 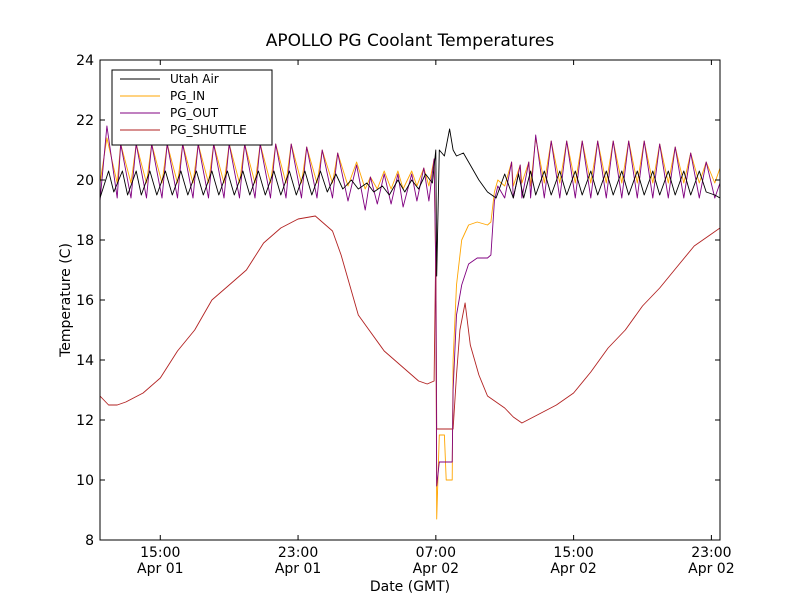 I want to click on x-axis-label: Date (GMT), so click(x=410, y=587).